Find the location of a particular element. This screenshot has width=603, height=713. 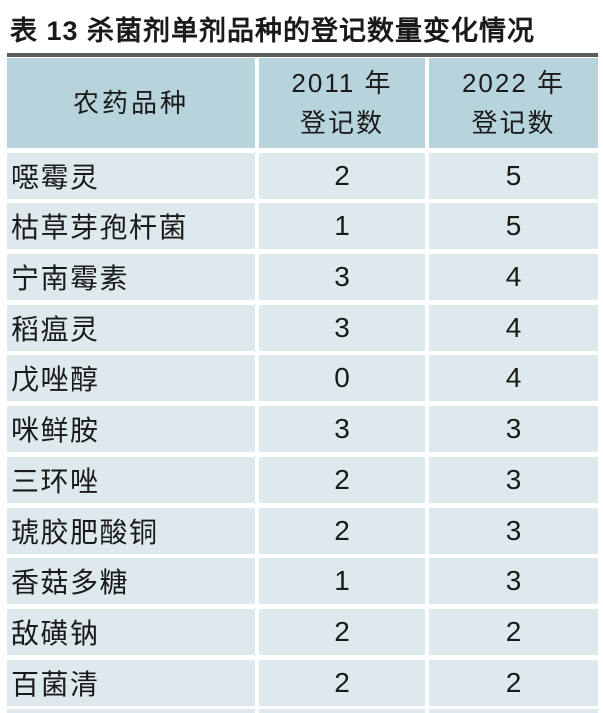

pesticide-name-cell: 戊唑醇 is located at coordinates (131, 378).